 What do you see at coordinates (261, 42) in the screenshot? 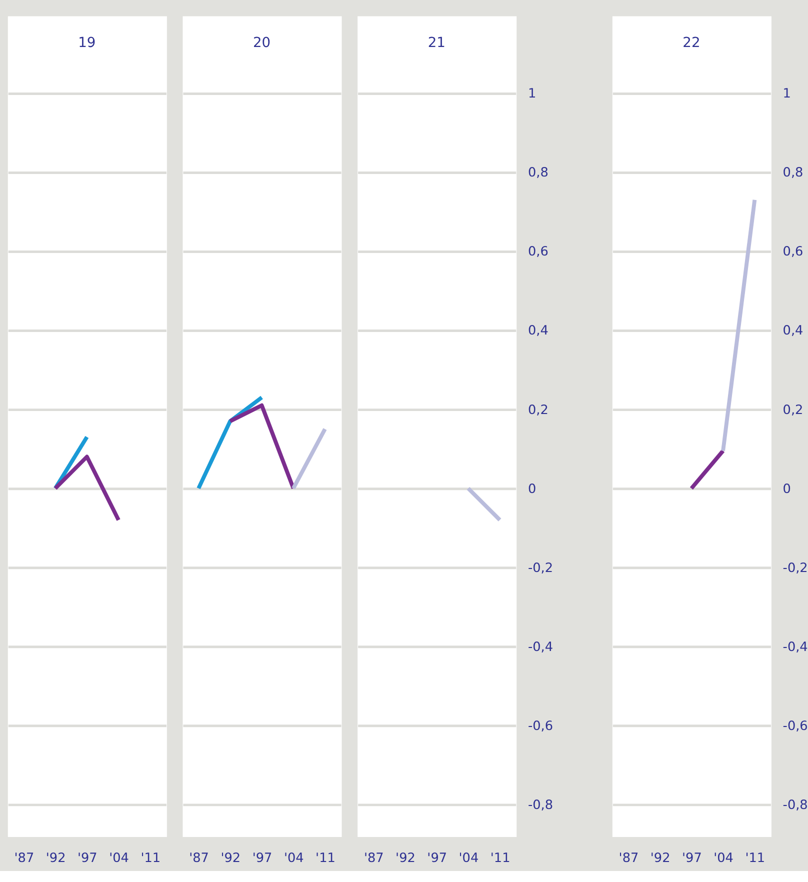
I see `text: 20` at bounding box center [261, 42].